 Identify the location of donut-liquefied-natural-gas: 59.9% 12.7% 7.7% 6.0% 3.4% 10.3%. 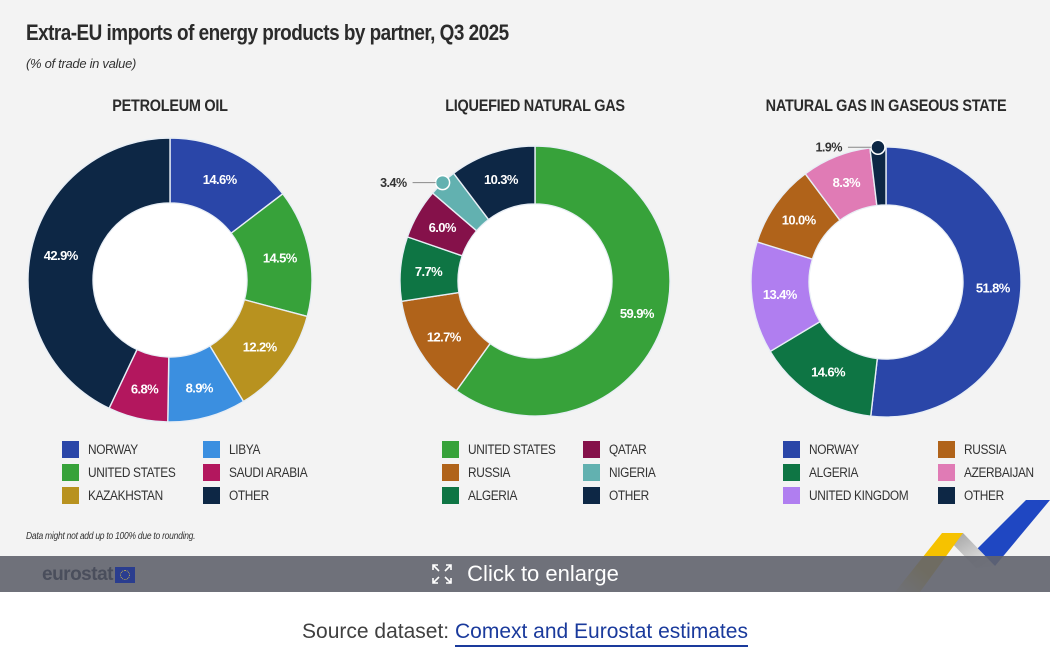
(525, 281).